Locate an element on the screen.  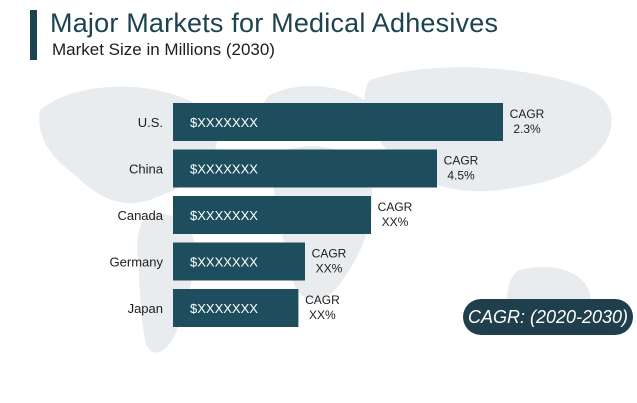
cagr-label-3: CAGR is located at coordinates (329, 254).